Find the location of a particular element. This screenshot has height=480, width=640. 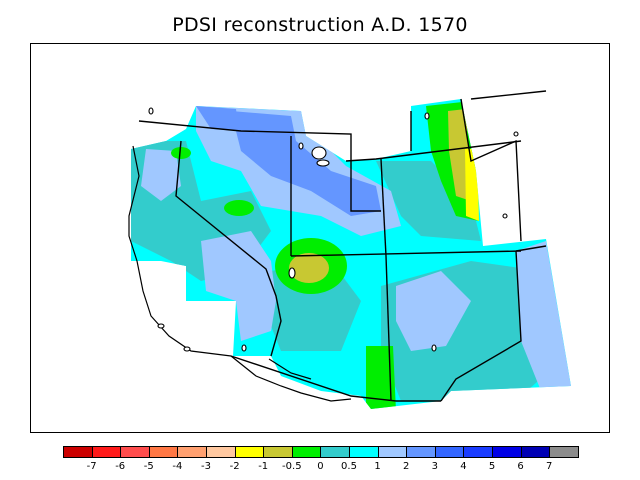

colorbar-tick-label: 0 is located at coordinates (320, 466).